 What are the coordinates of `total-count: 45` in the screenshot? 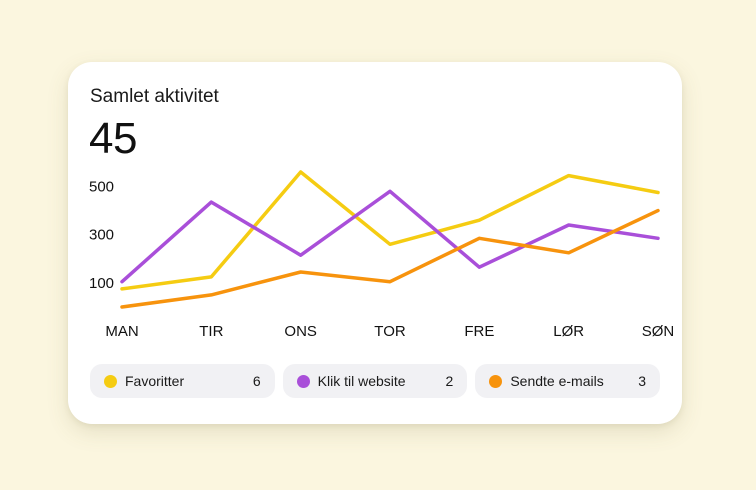 It's located at (113, 138).